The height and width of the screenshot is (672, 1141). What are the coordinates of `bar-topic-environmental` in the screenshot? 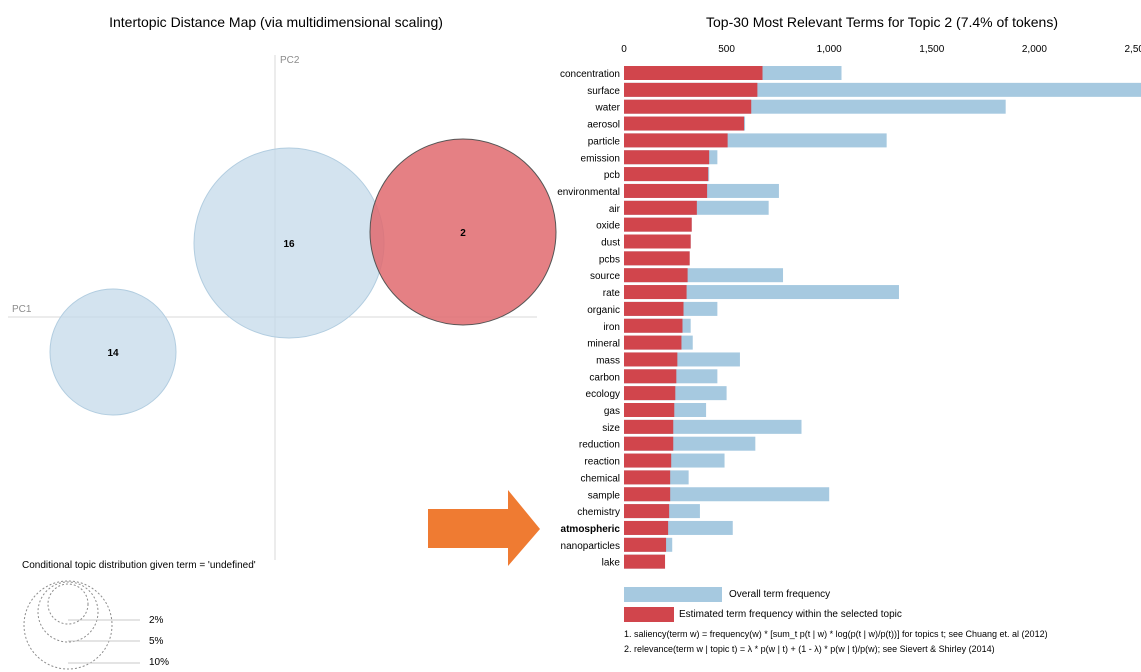 It's located at (666, 190).